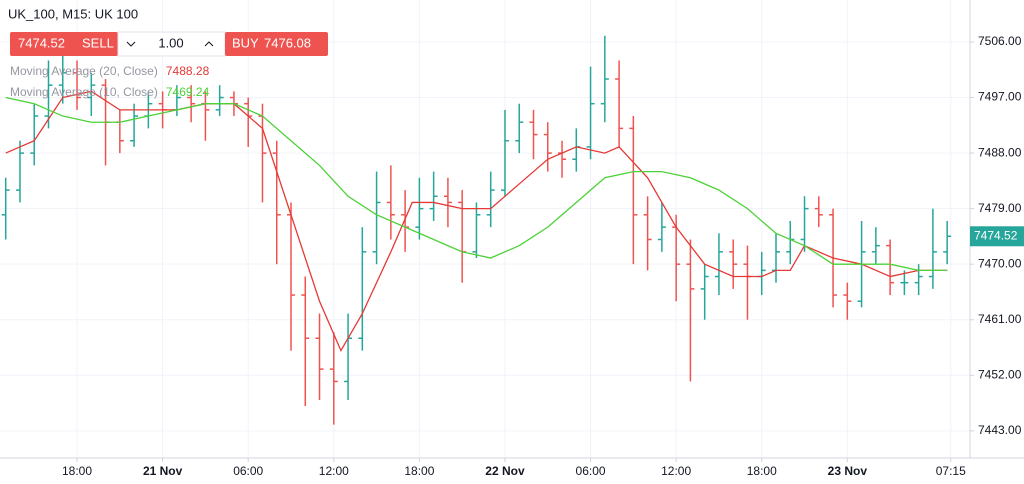  I want to click on y-tick-label: 7452.00, so click(1000, 374).